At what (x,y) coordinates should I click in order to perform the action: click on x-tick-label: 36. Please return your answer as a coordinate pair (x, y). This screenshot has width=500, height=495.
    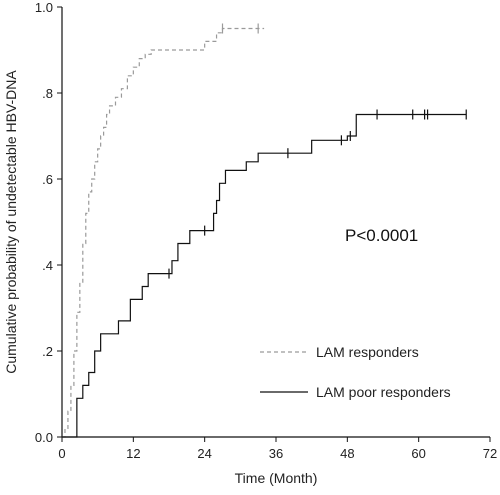
    Looking at the image, I should click on (276, 453).